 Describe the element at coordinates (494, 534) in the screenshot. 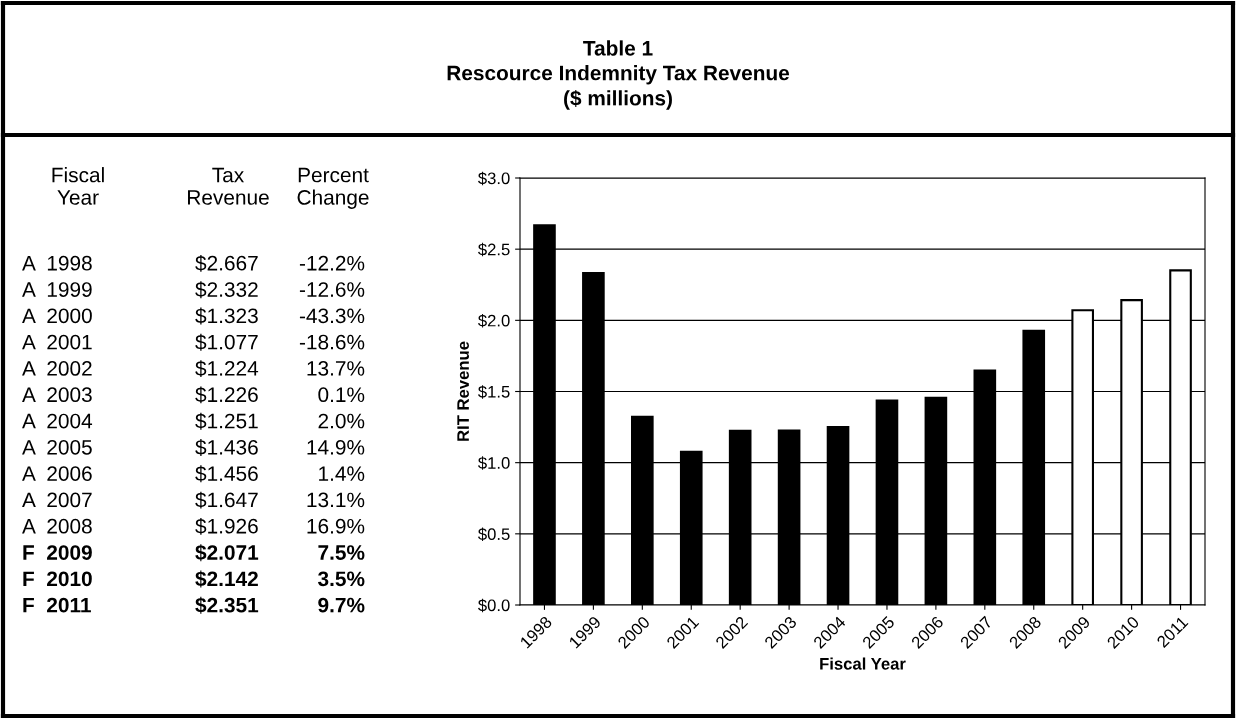

I see `y-tick-label: $0.5` at that location.